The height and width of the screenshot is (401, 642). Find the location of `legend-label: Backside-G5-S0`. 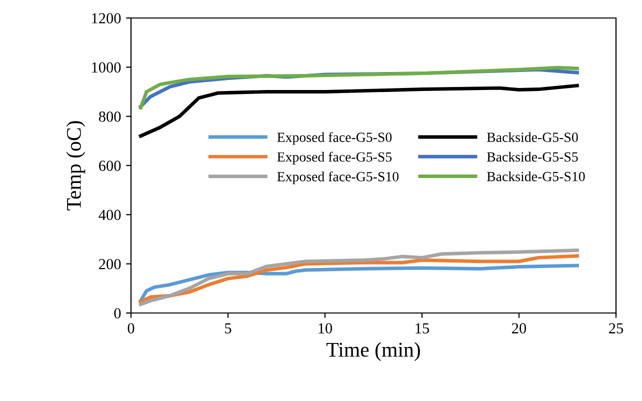

legend-label: Backside-G5-S0 is located at coordinates (532, 137).